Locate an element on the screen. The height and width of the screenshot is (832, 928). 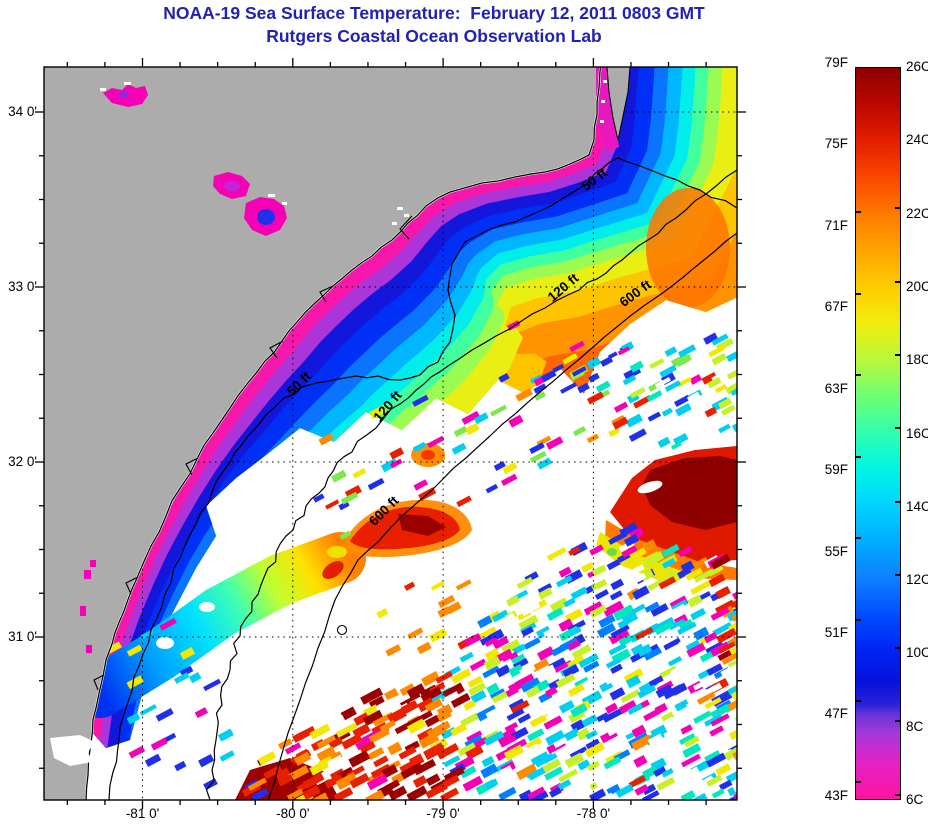
small-island-contour is located at coordinates (342, 630).